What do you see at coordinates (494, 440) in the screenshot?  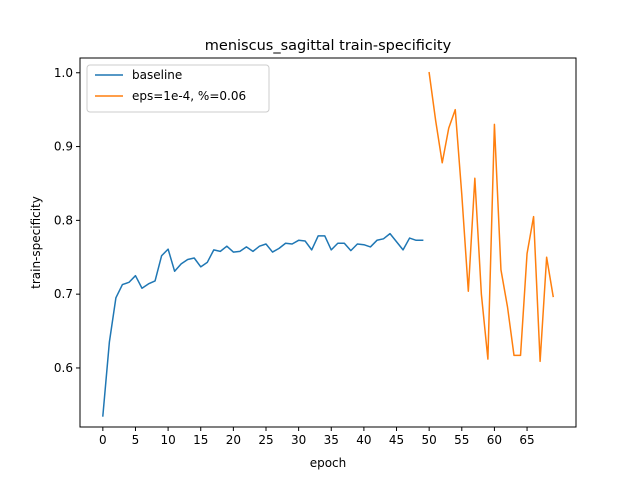 I see `x-tick-label: 60` at bounding box center [494, 440].